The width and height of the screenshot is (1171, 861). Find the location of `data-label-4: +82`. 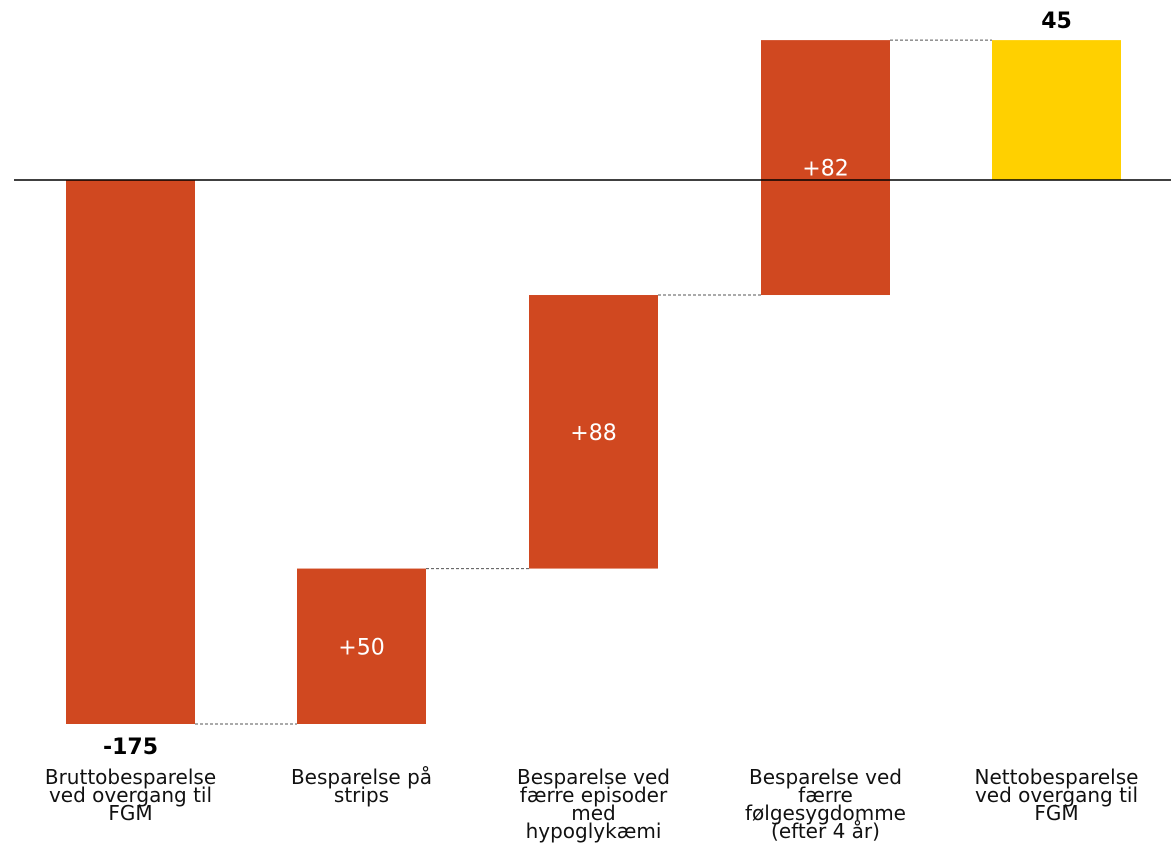

data-label-4: +82 is located at coordinates (825, 169).